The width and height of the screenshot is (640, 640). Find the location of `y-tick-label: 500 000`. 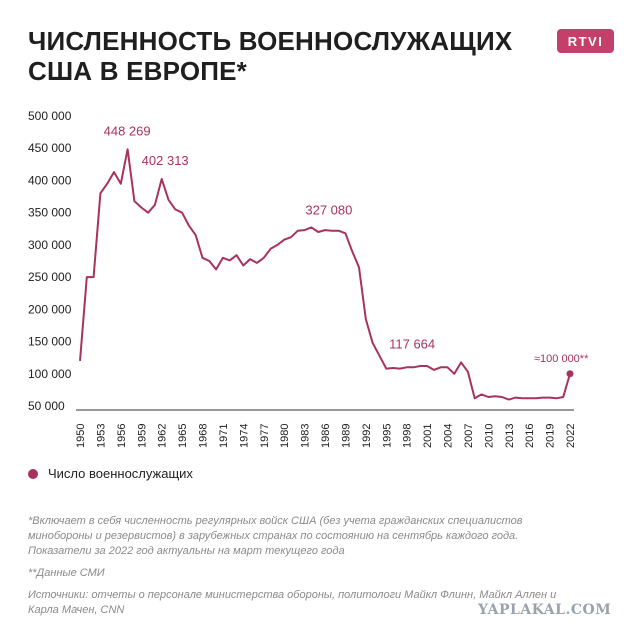

y-tick-label: 500 000 is located at coordinates (50, 116).